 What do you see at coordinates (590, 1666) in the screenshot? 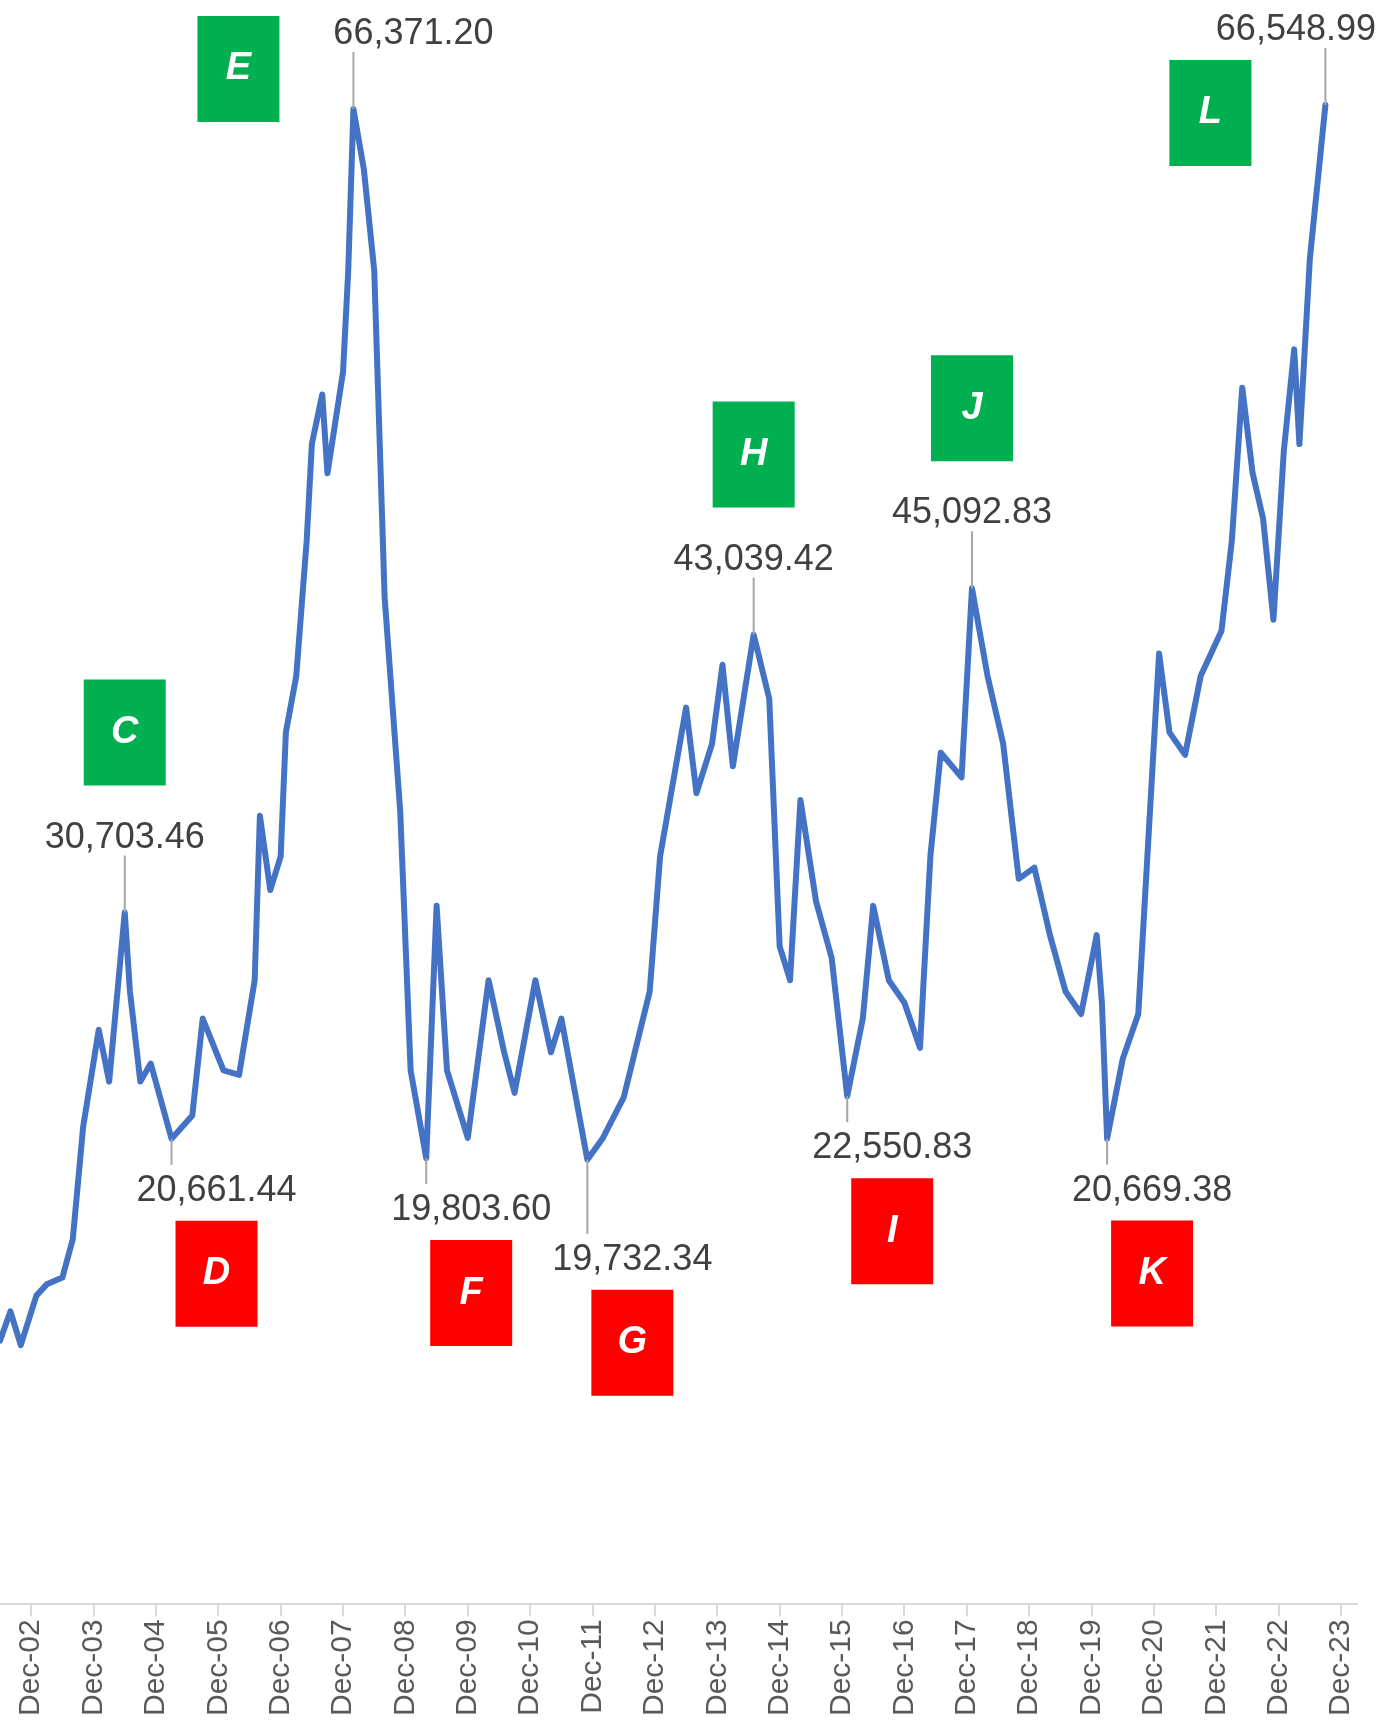
I see `x-tick-label: Dec-11` at bounding box center [590, 1666].